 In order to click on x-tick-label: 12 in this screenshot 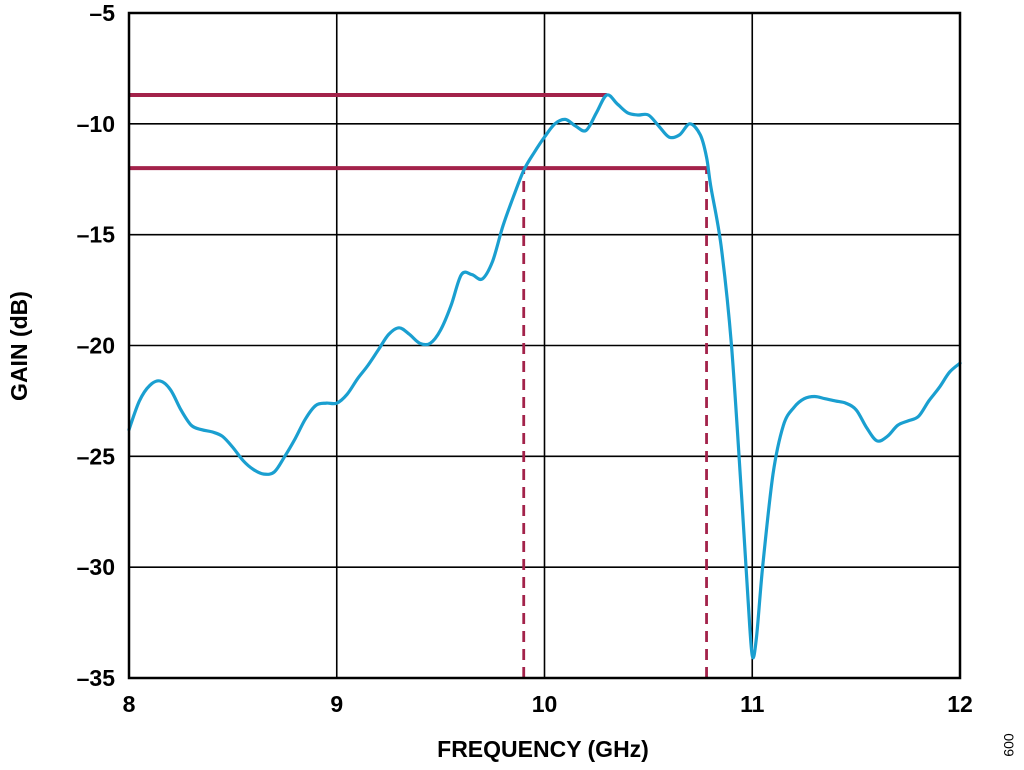, I will do `click(960, 704)`.